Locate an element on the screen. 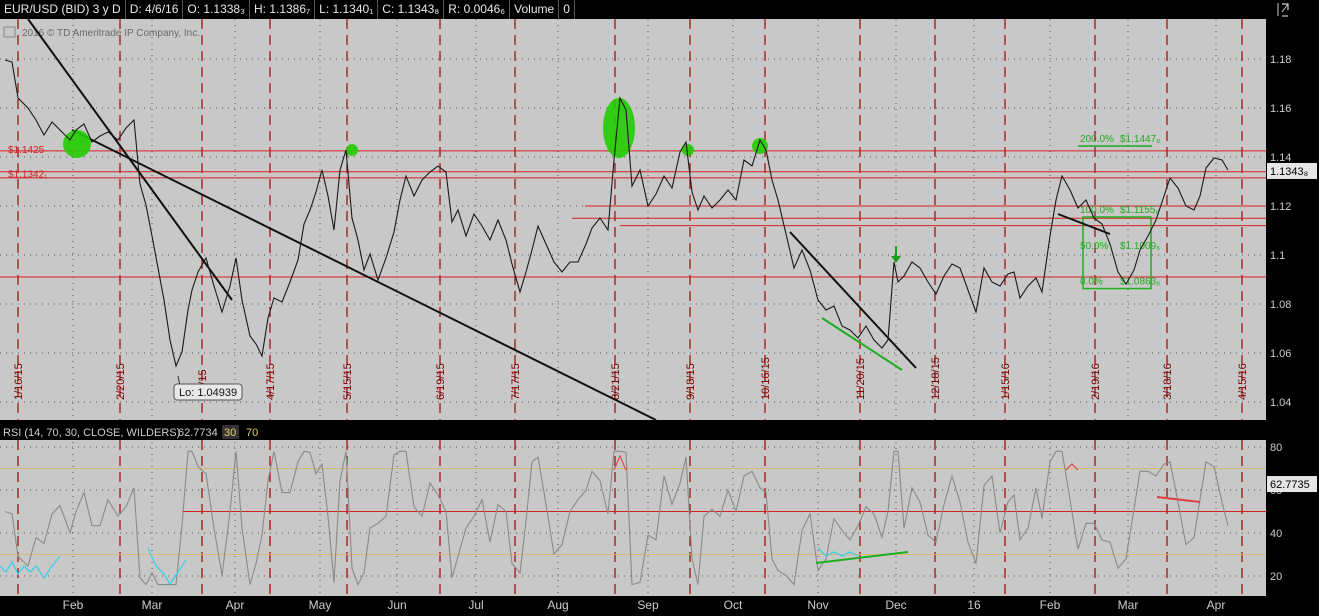 The height and width of the screenshot is (616, 1319). rsi-oversold-label: 30 is located at coordinates (230, 433).